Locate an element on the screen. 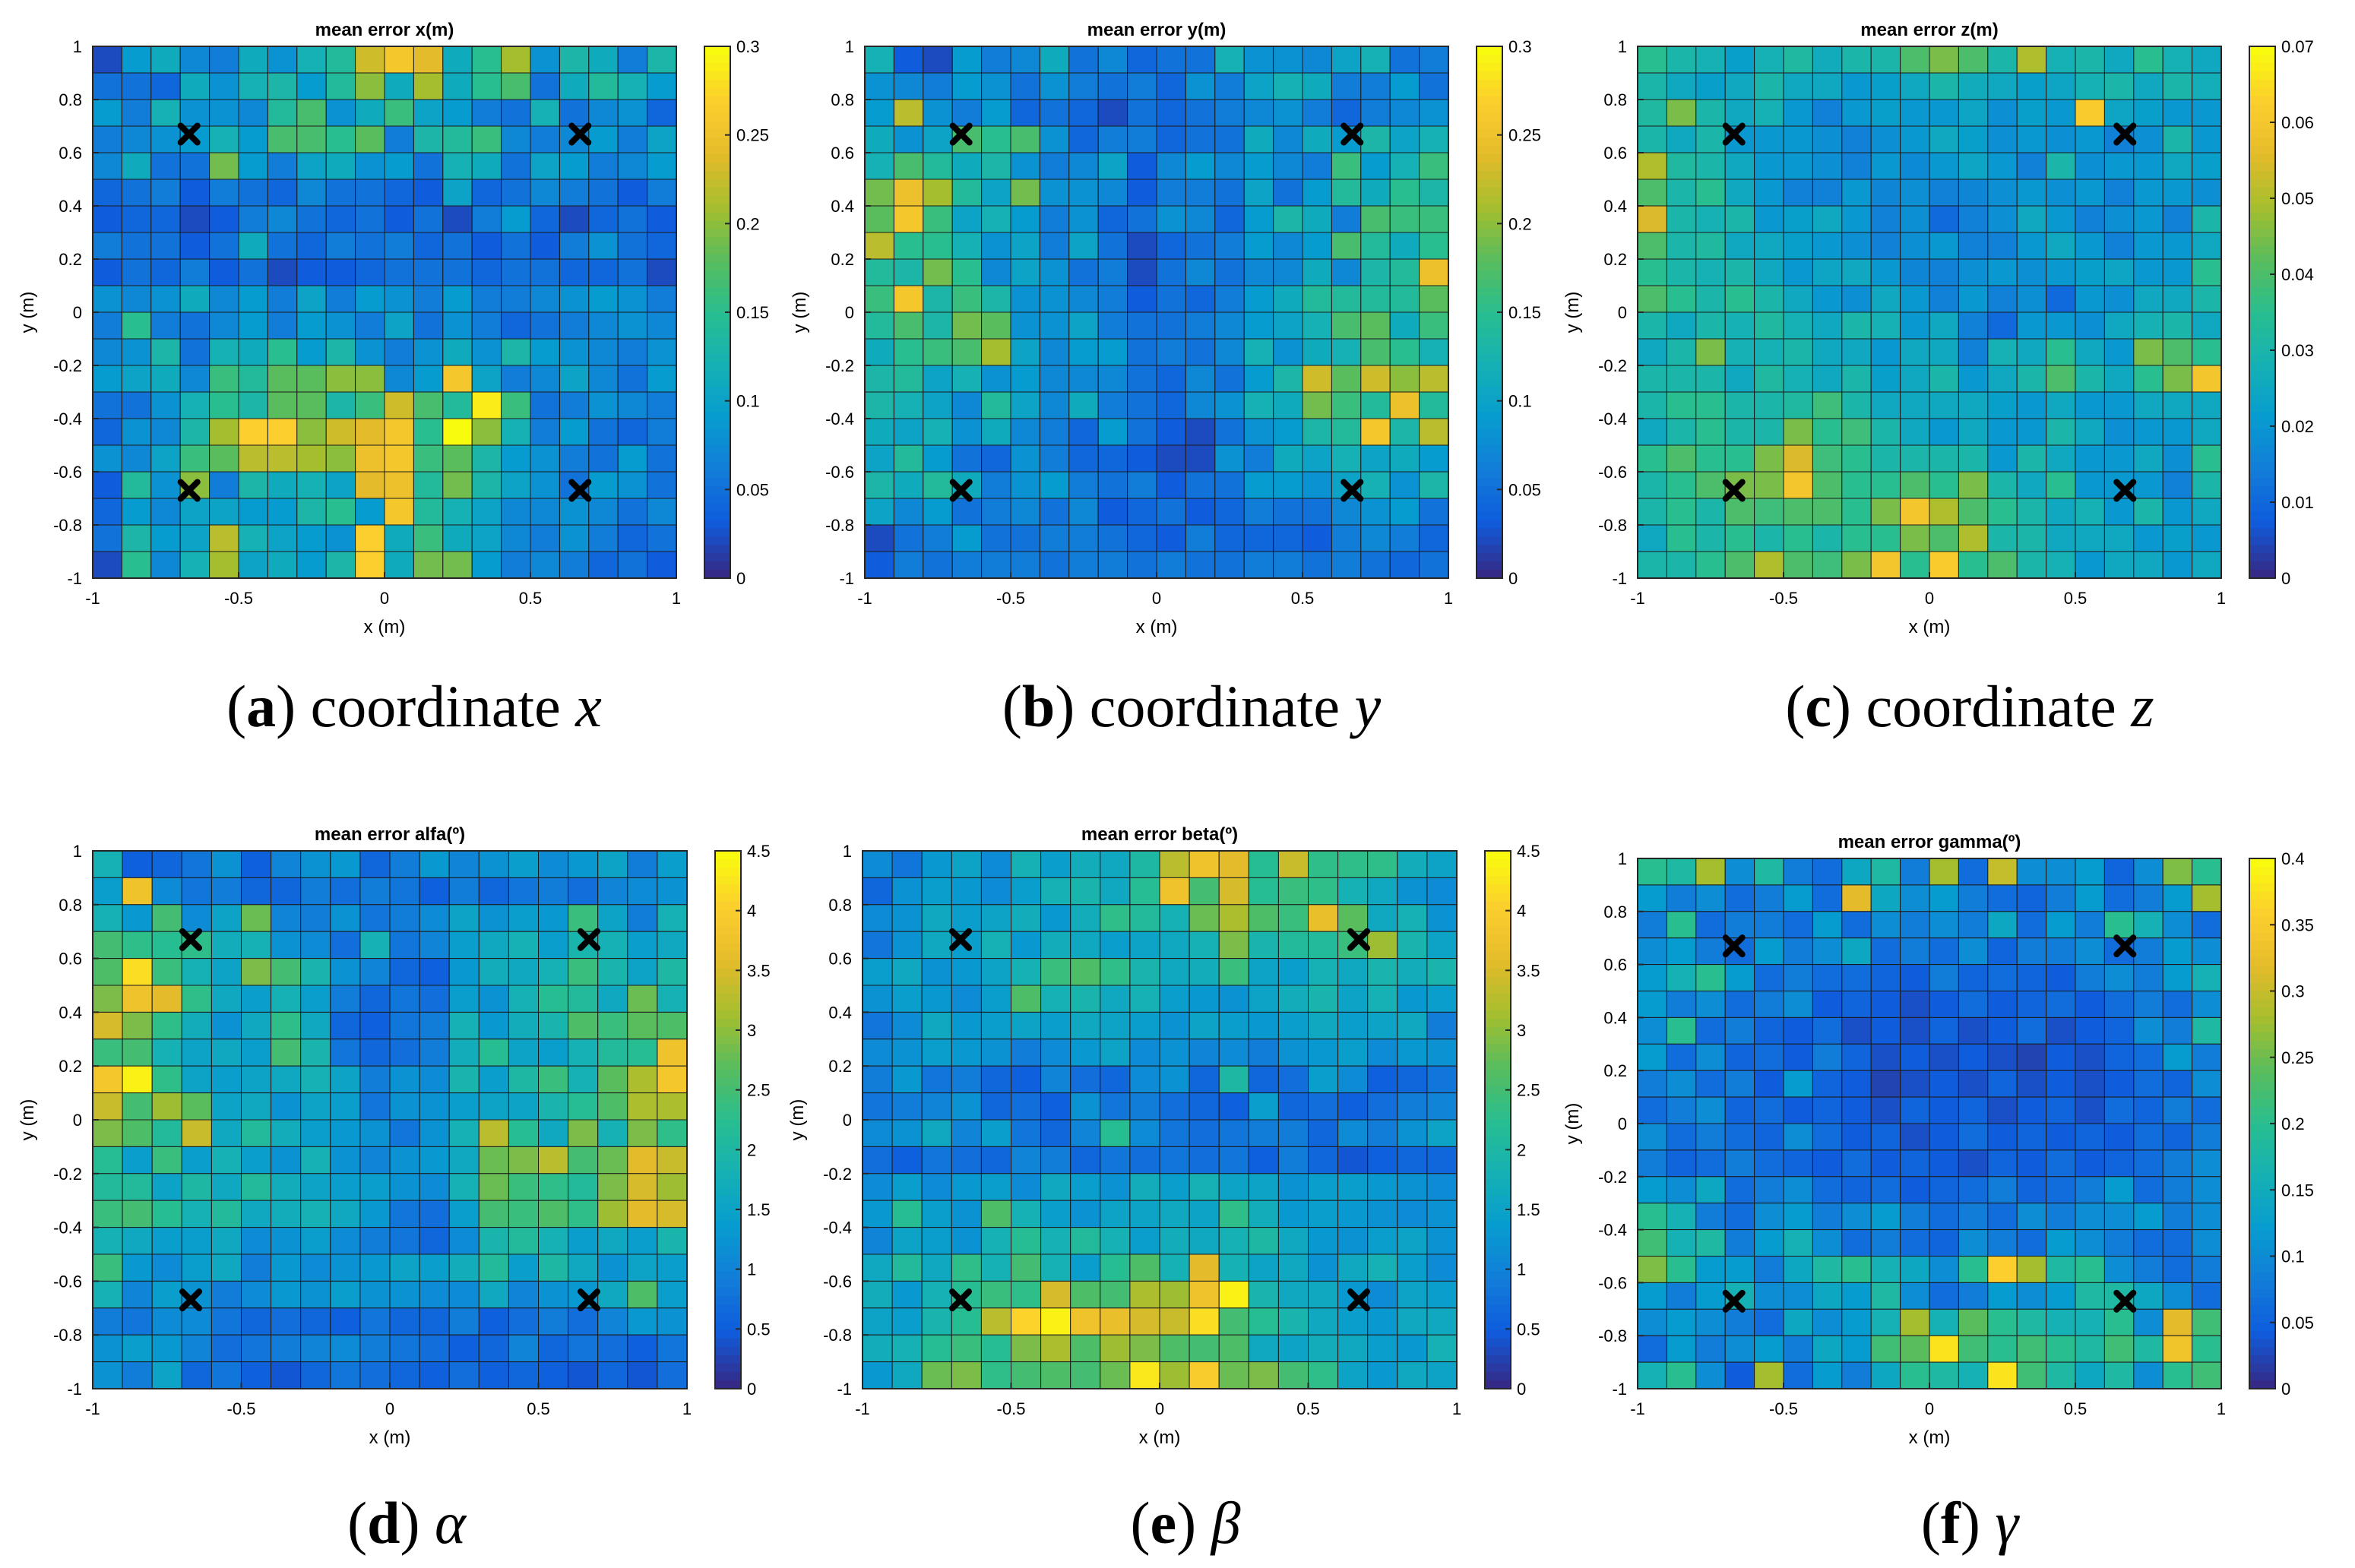 The height and width of the screenshot is (1568, 2355). y-tick-label: -0.8 is located at coordinates (1612, 1335).